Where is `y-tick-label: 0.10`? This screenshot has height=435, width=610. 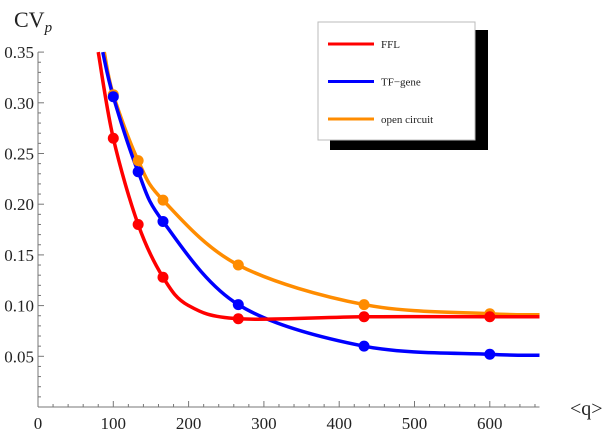
y-tick-label: 0.10 is located at coordinates (19, 306).